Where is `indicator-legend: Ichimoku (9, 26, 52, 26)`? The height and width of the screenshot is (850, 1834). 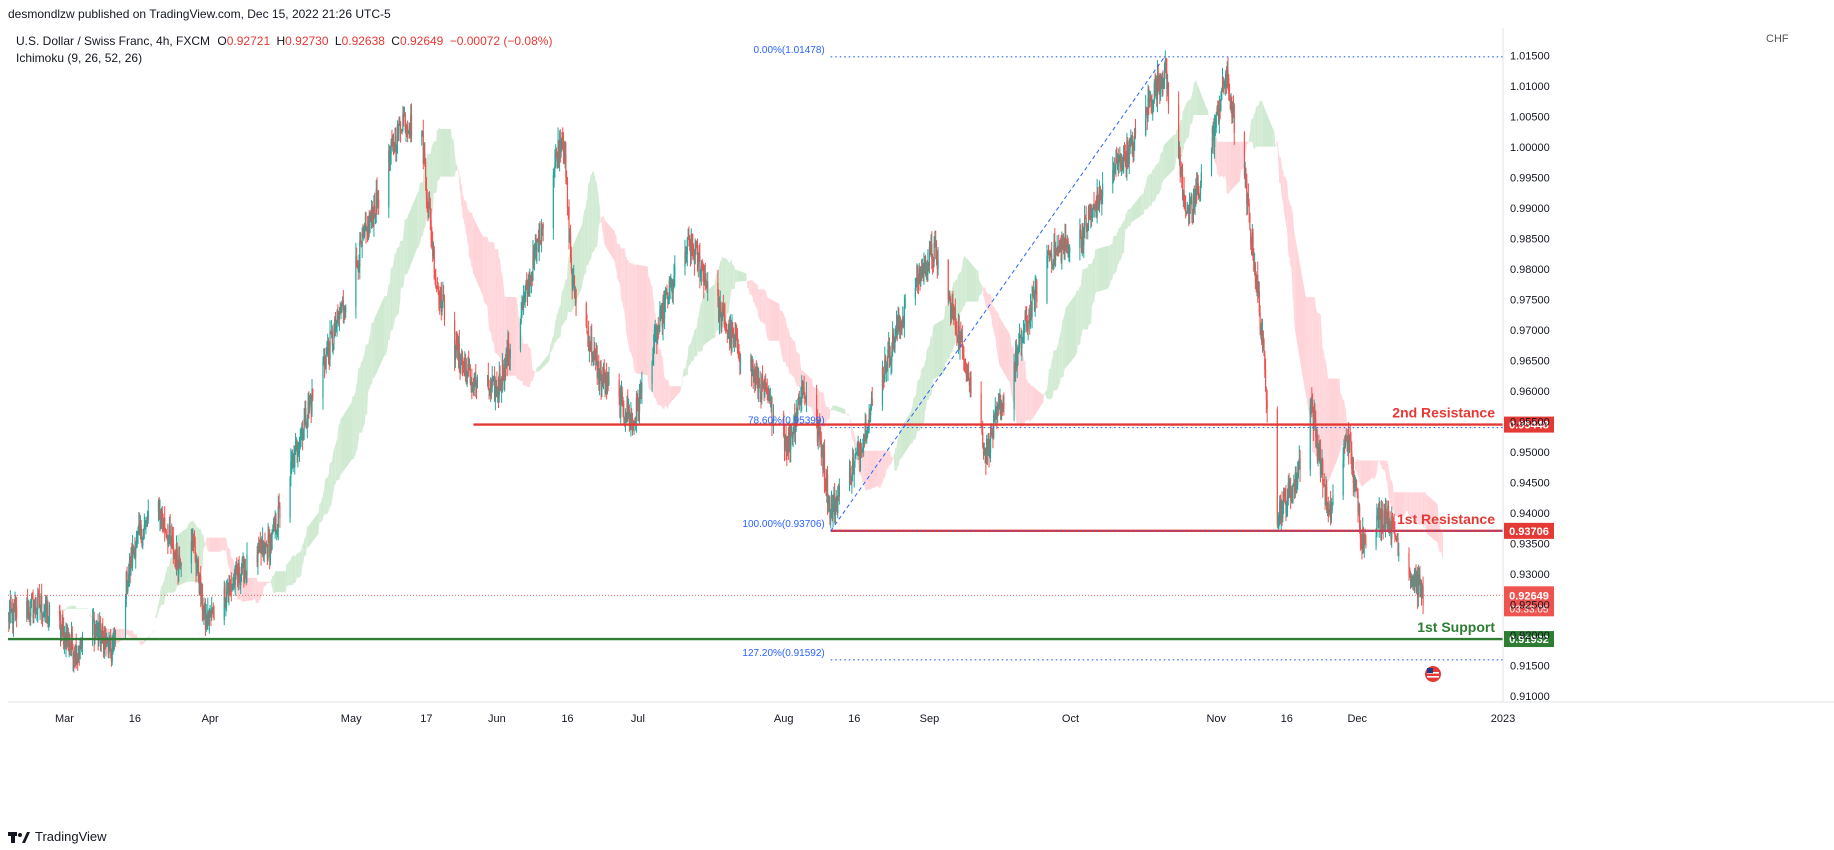
indicator-legend: Ichimoku (9, 26, 52, 26) is located at coordinates (79, 58).